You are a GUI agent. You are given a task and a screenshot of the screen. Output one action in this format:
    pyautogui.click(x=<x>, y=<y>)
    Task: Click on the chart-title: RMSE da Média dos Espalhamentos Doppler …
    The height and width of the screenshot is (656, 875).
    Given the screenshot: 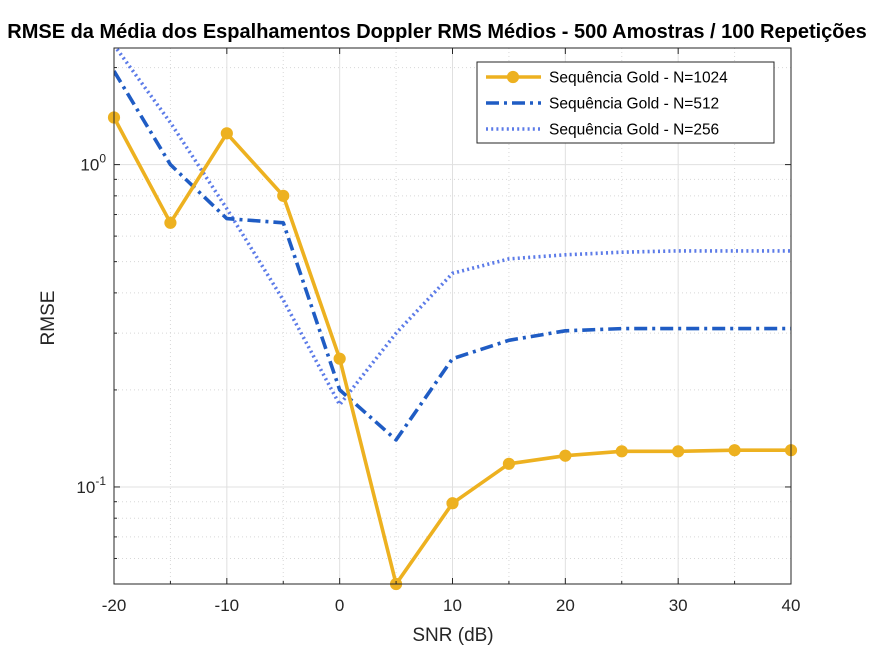 What is the action you would take?
    pyautogui.click(x=437, y=32)
    